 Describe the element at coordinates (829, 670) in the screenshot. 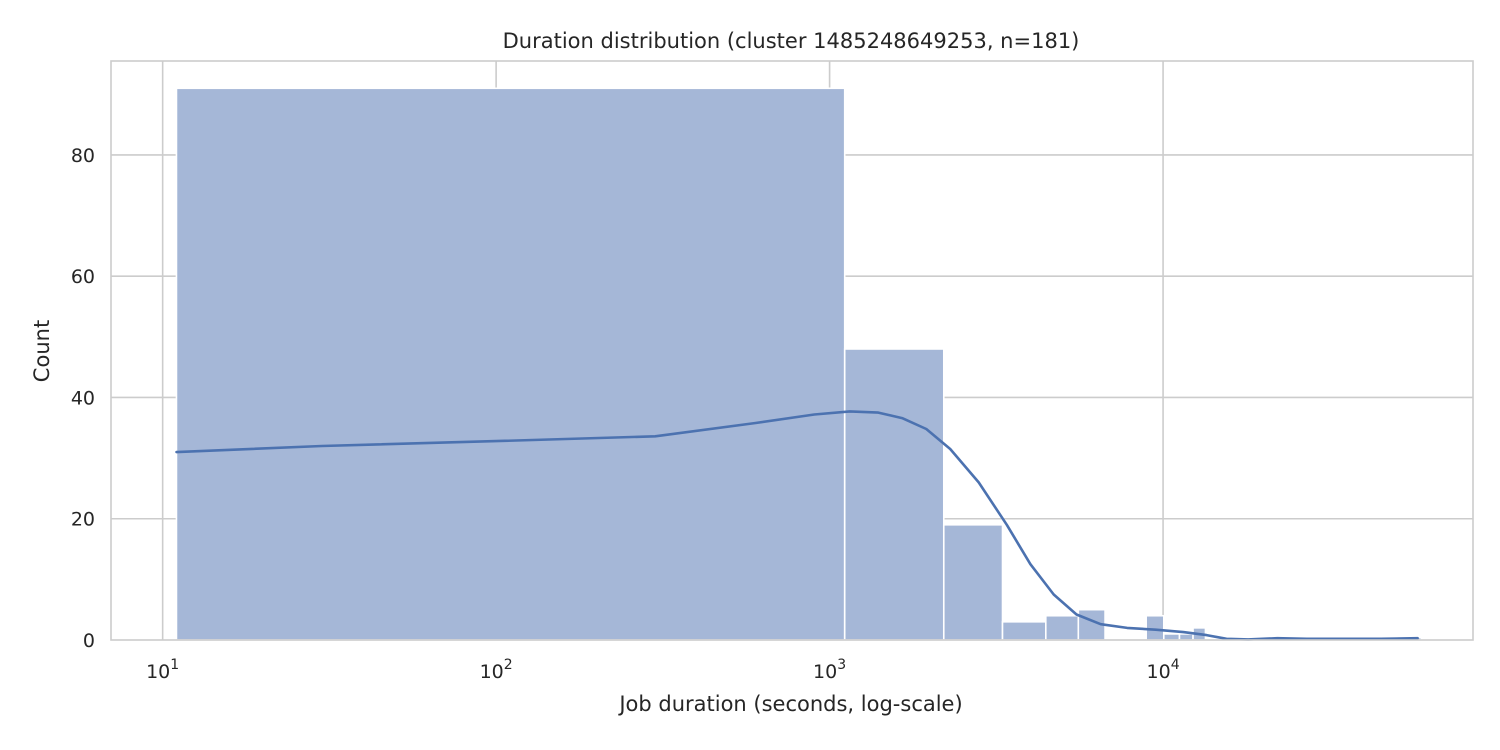

I see `x-tick-label-1000: 10³` at that location.